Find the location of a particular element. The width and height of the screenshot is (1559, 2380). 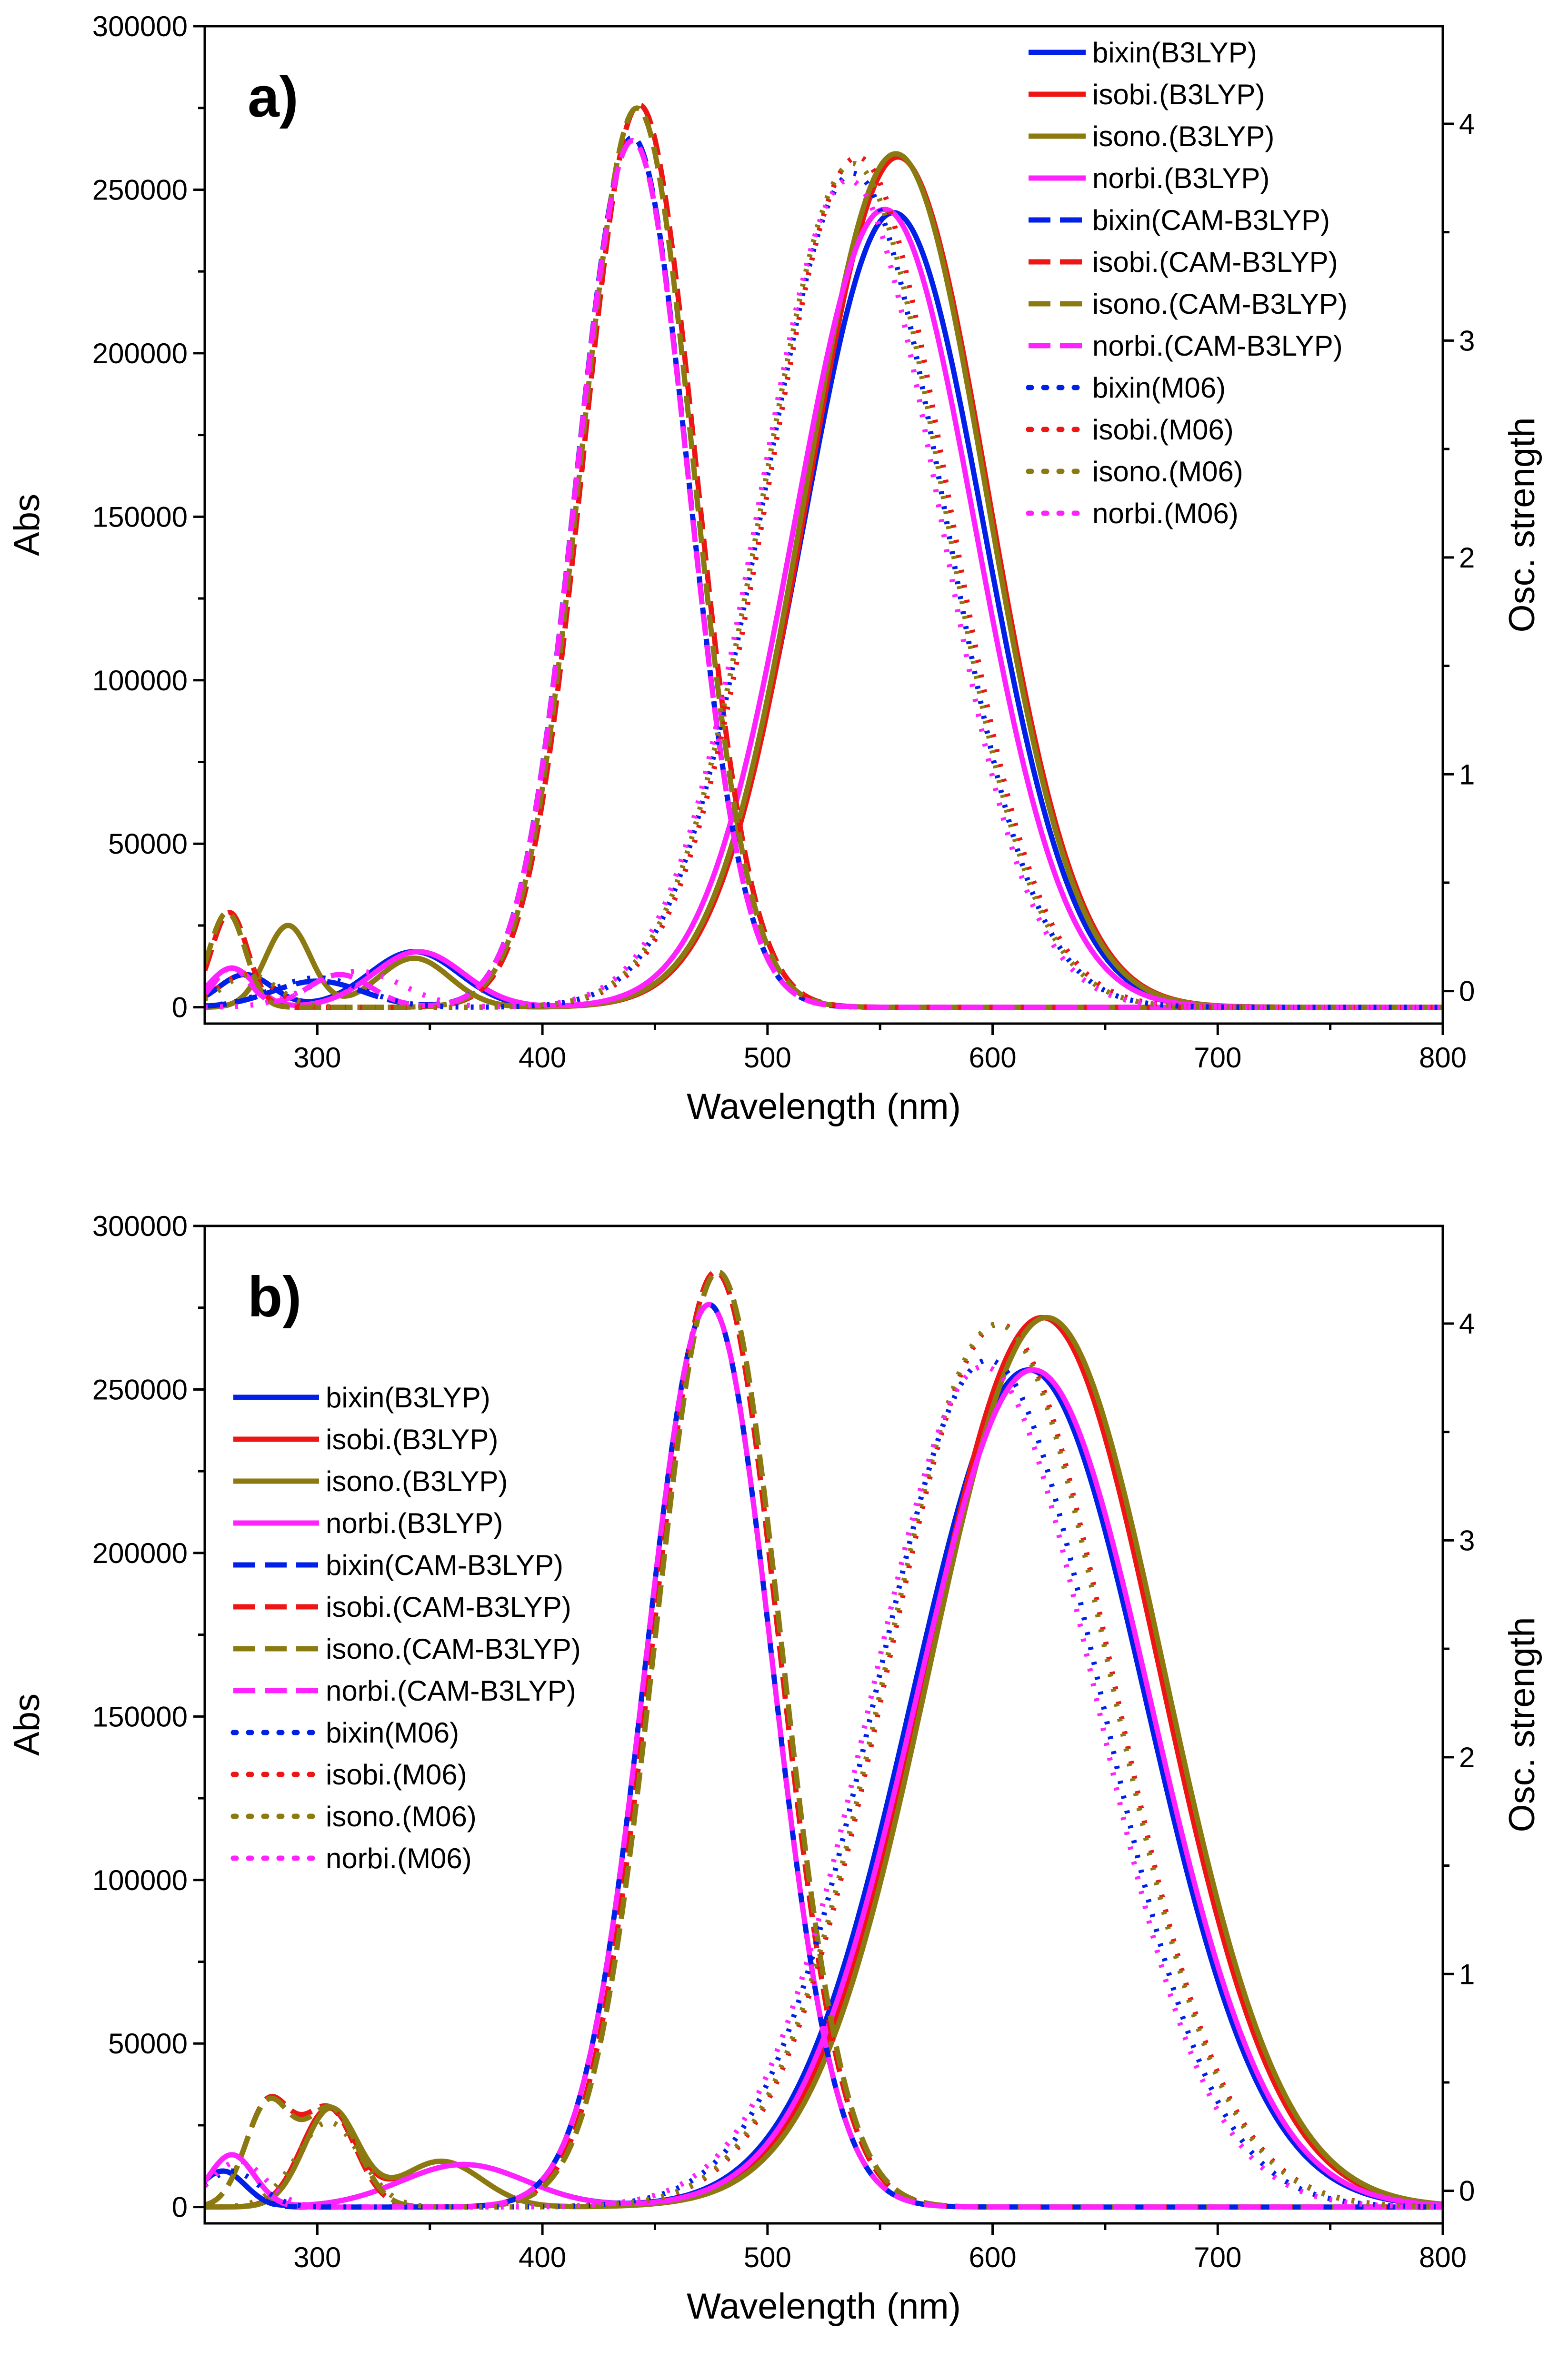

y-tick-label: 150000 is located at coordinates (140, 1717).